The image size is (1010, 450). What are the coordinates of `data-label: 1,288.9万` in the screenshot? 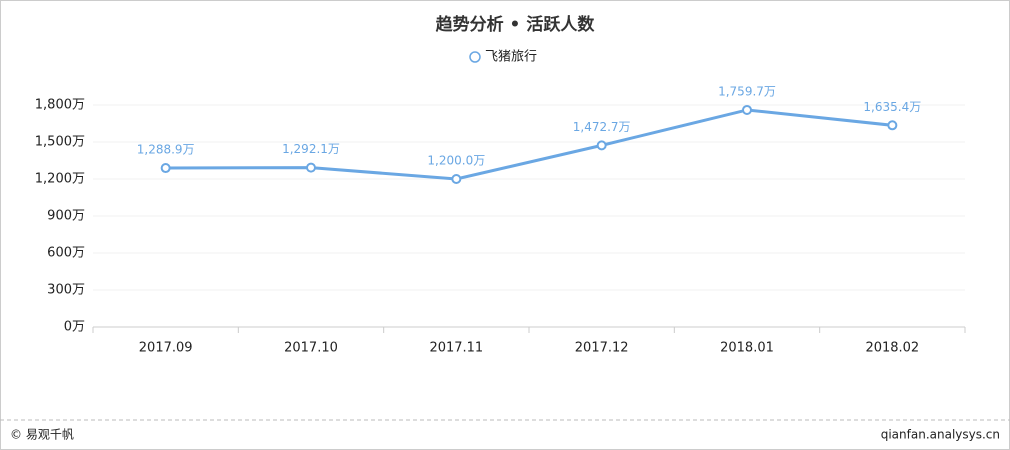 It's located at (166, 150).